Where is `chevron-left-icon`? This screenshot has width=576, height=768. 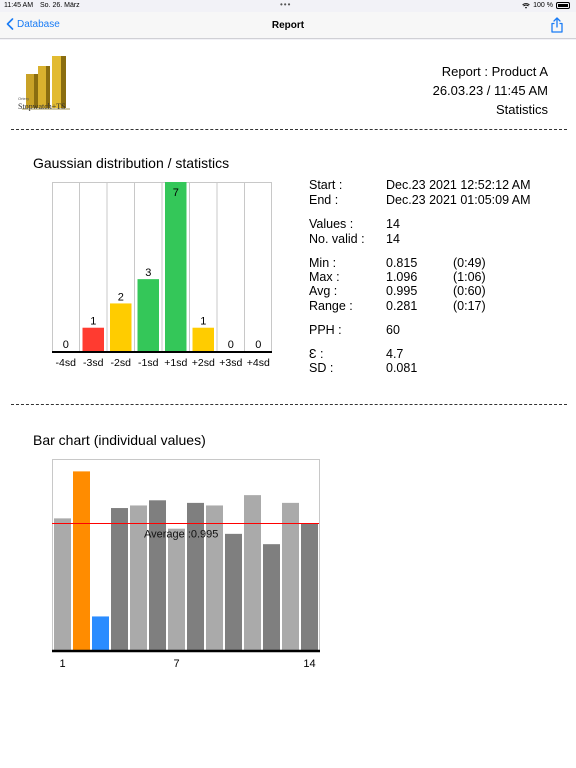 chevron-left-icon is located at coordinates (10, 24).